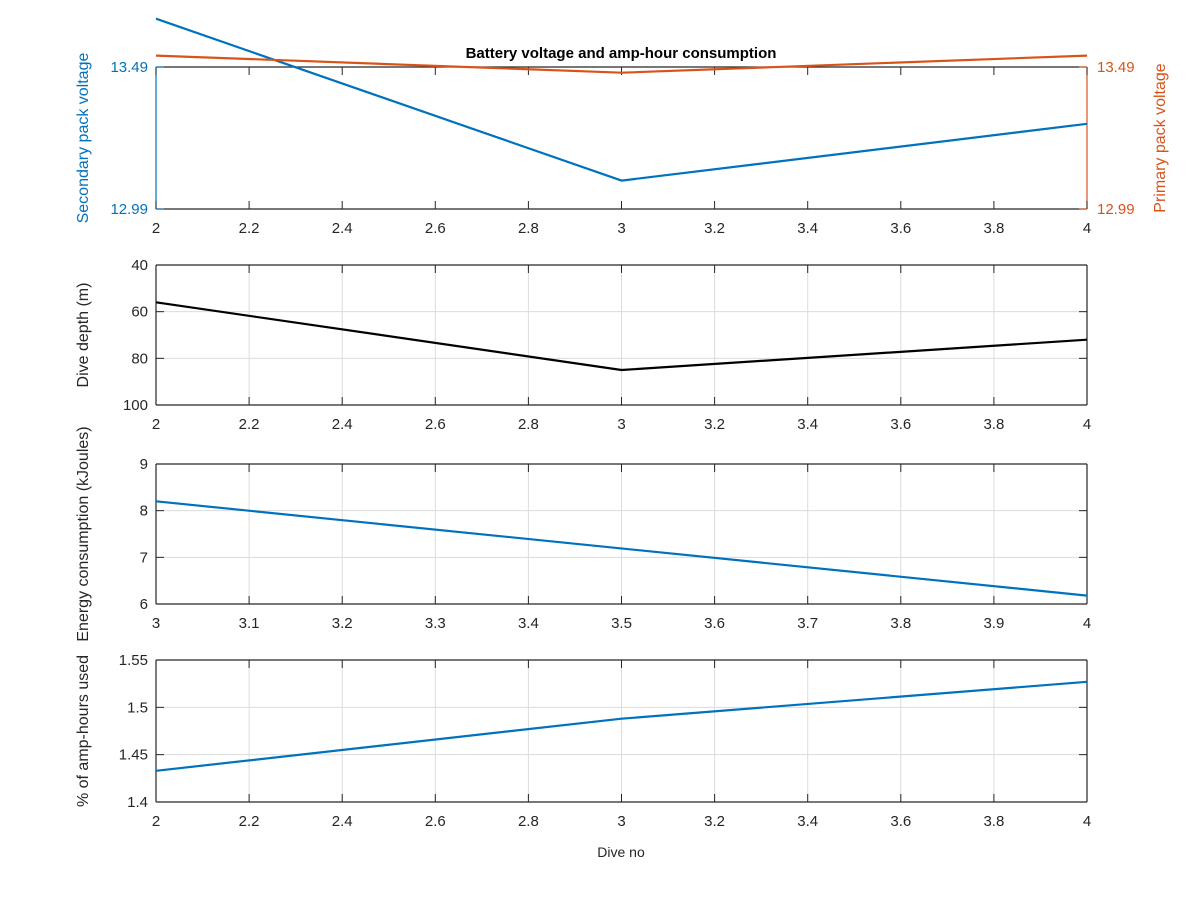 The height and width of the screenshot is (905, 1200). What do you see at coordinates (621, 64) in the screenshot?
I see `series-line-primary-pack-voltage` at bounding box center [621, 64].